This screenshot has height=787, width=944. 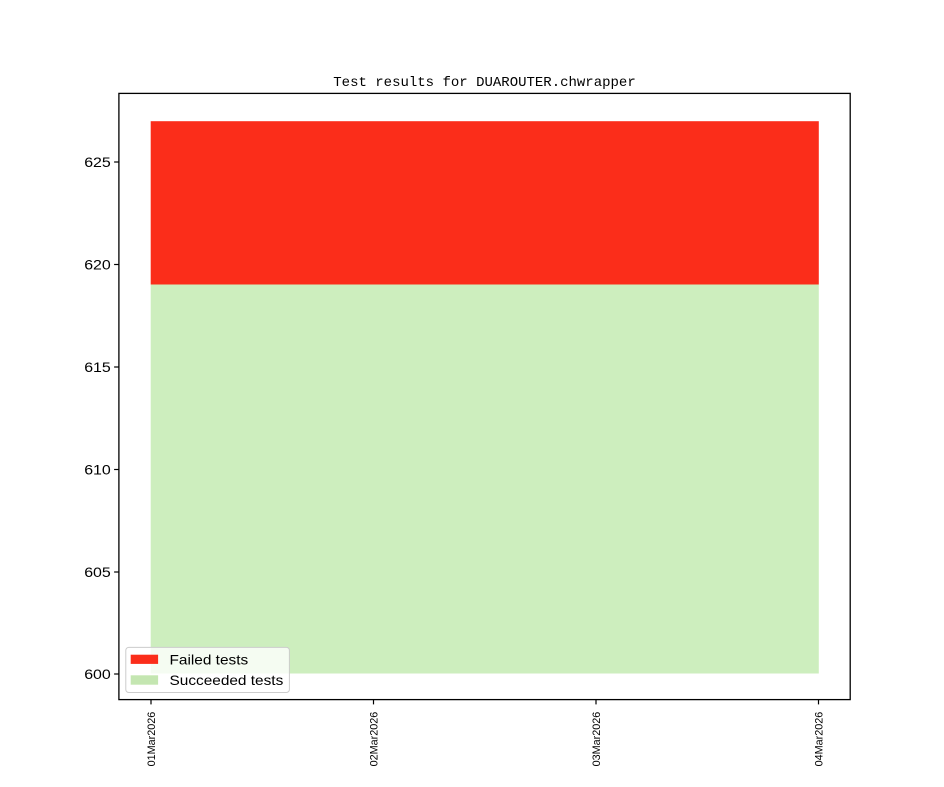 I want to click on svg-text: 04Mar2026, so click(x=819, y=739).